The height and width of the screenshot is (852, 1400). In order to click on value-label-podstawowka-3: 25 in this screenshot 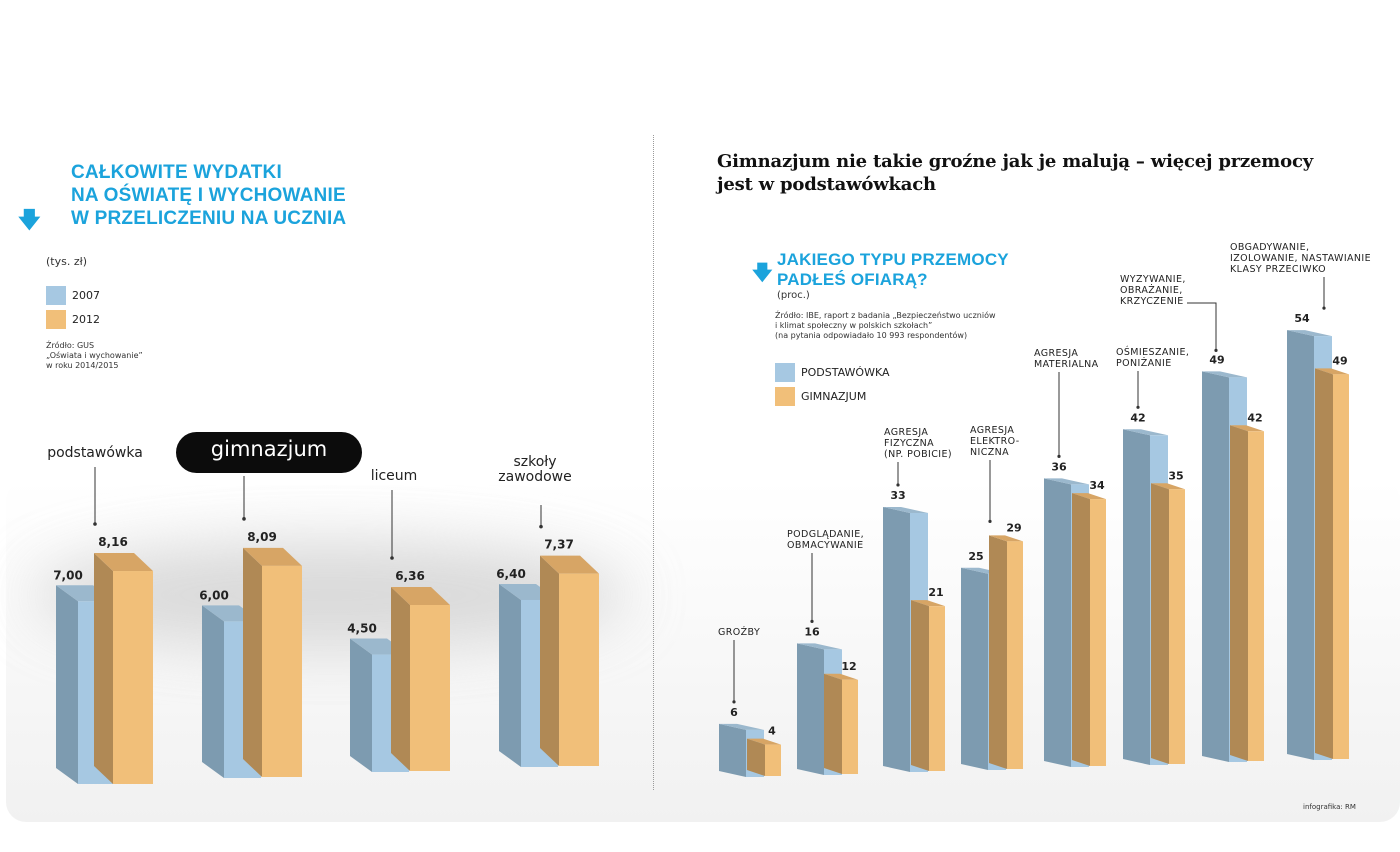, I will do `click(975, 556)`.